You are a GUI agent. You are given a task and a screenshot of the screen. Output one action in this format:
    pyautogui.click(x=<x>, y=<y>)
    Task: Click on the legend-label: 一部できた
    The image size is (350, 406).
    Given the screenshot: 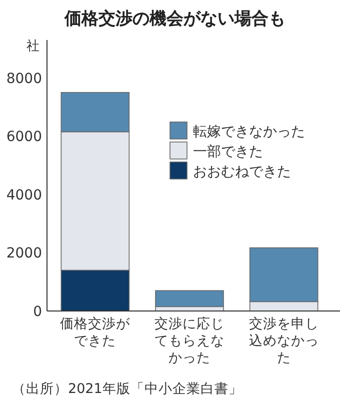 What is the action you would take?
    pyautogui.click(x=228, y=152)
    